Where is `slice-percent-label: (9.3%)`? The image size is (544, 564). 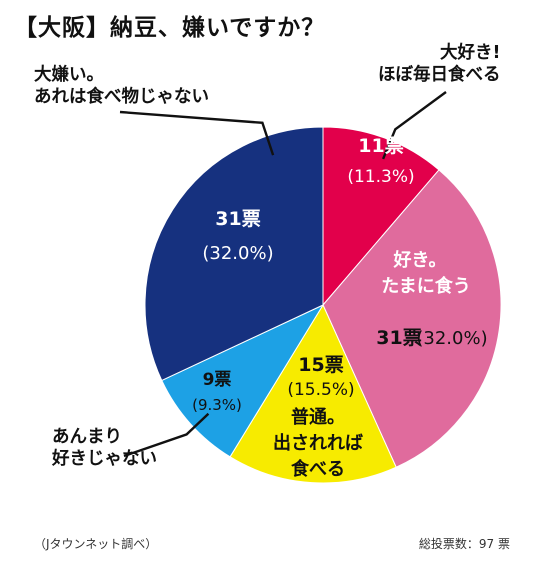
slice-percent-label: (9.3%) is located at coordinates (217, 405).